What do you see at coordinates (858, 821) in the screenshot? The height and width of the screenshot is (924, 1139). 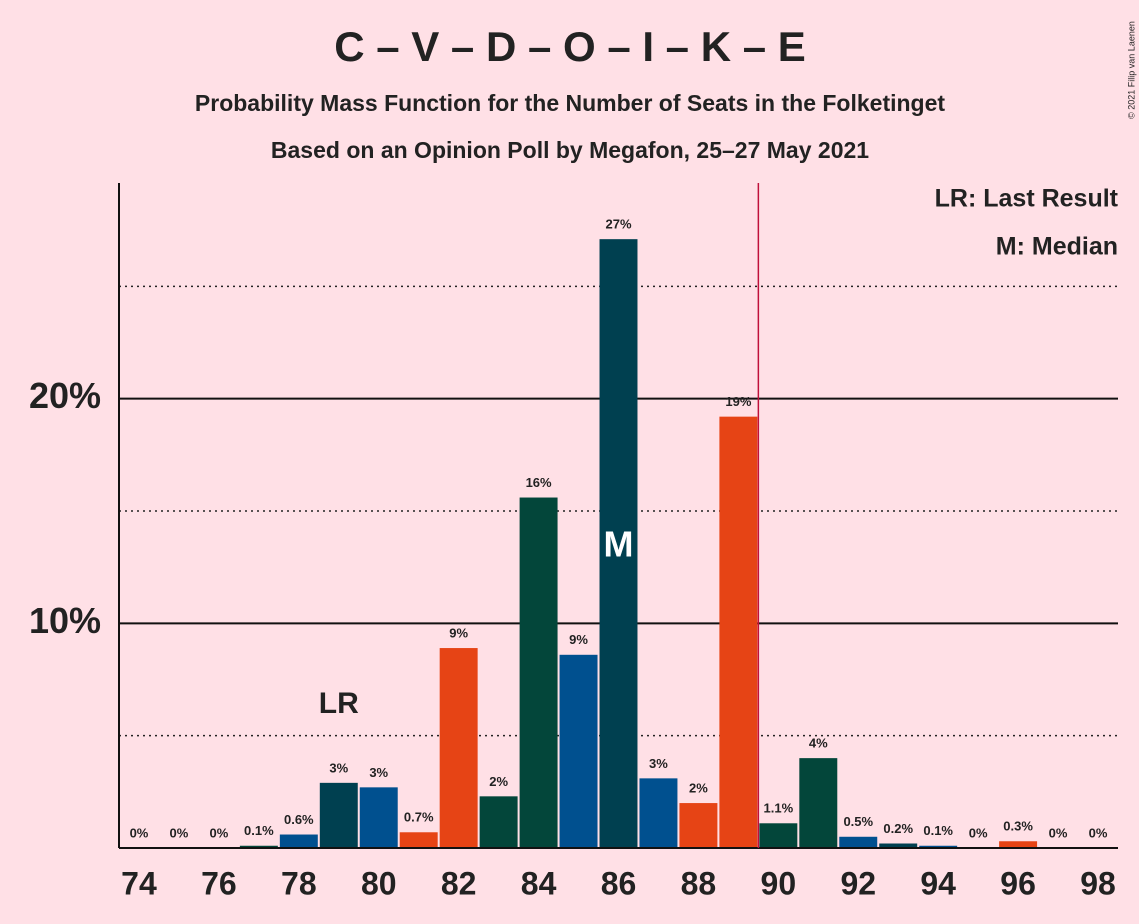 I see `value-label: 0.5%` at bounding box center [858, 821].